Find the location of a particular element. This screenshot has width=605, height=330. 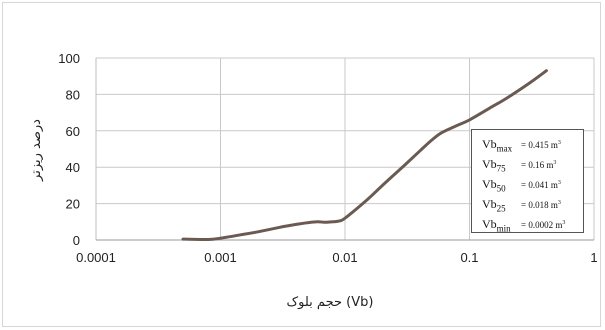

stat-value: = 0.041 m3 is located at coordinates (541, 185).